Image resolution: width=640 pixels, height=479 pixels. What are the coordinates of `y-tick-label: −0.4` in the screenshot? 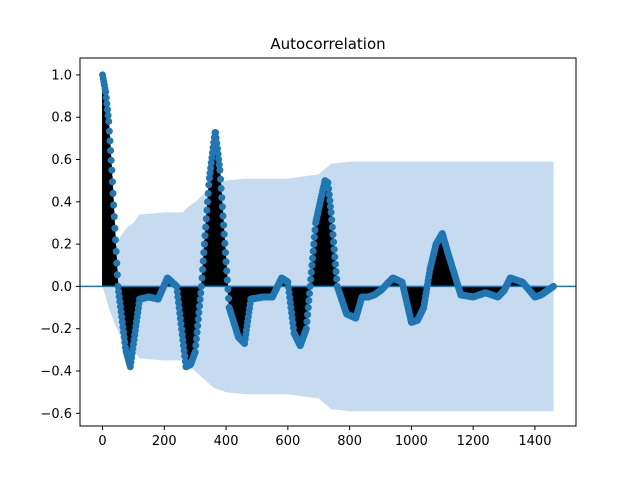 It's located at (56, 372).